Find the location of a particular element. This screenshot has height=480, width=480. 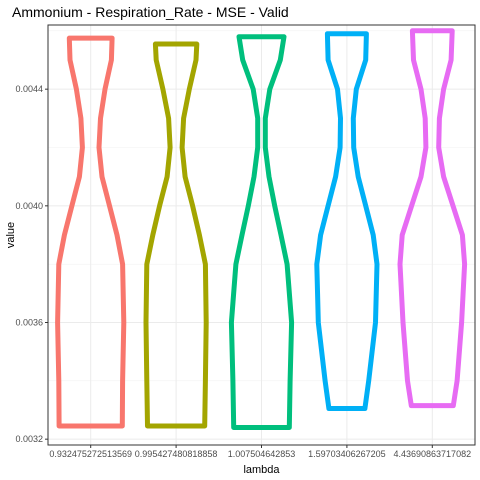

y-tick-label: 0.0036 is located at coordinates (29, 323).